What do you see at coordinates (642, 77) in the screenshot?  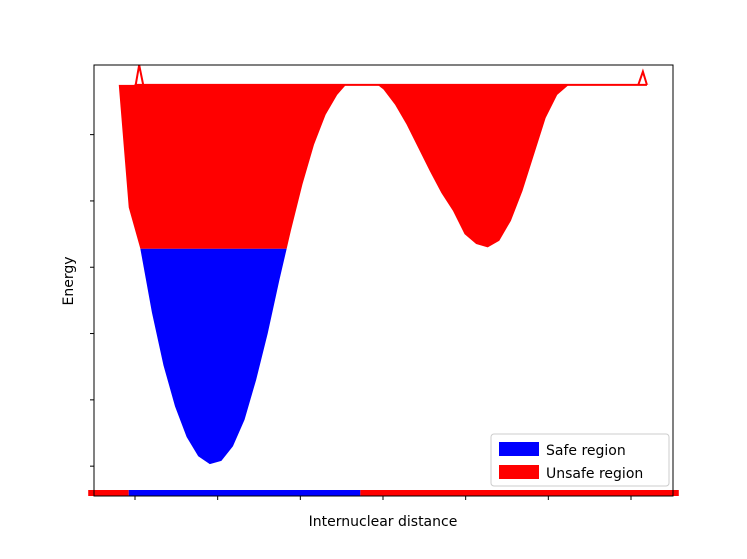 I see `right-wall-spike` at bounding box center [642, 77].